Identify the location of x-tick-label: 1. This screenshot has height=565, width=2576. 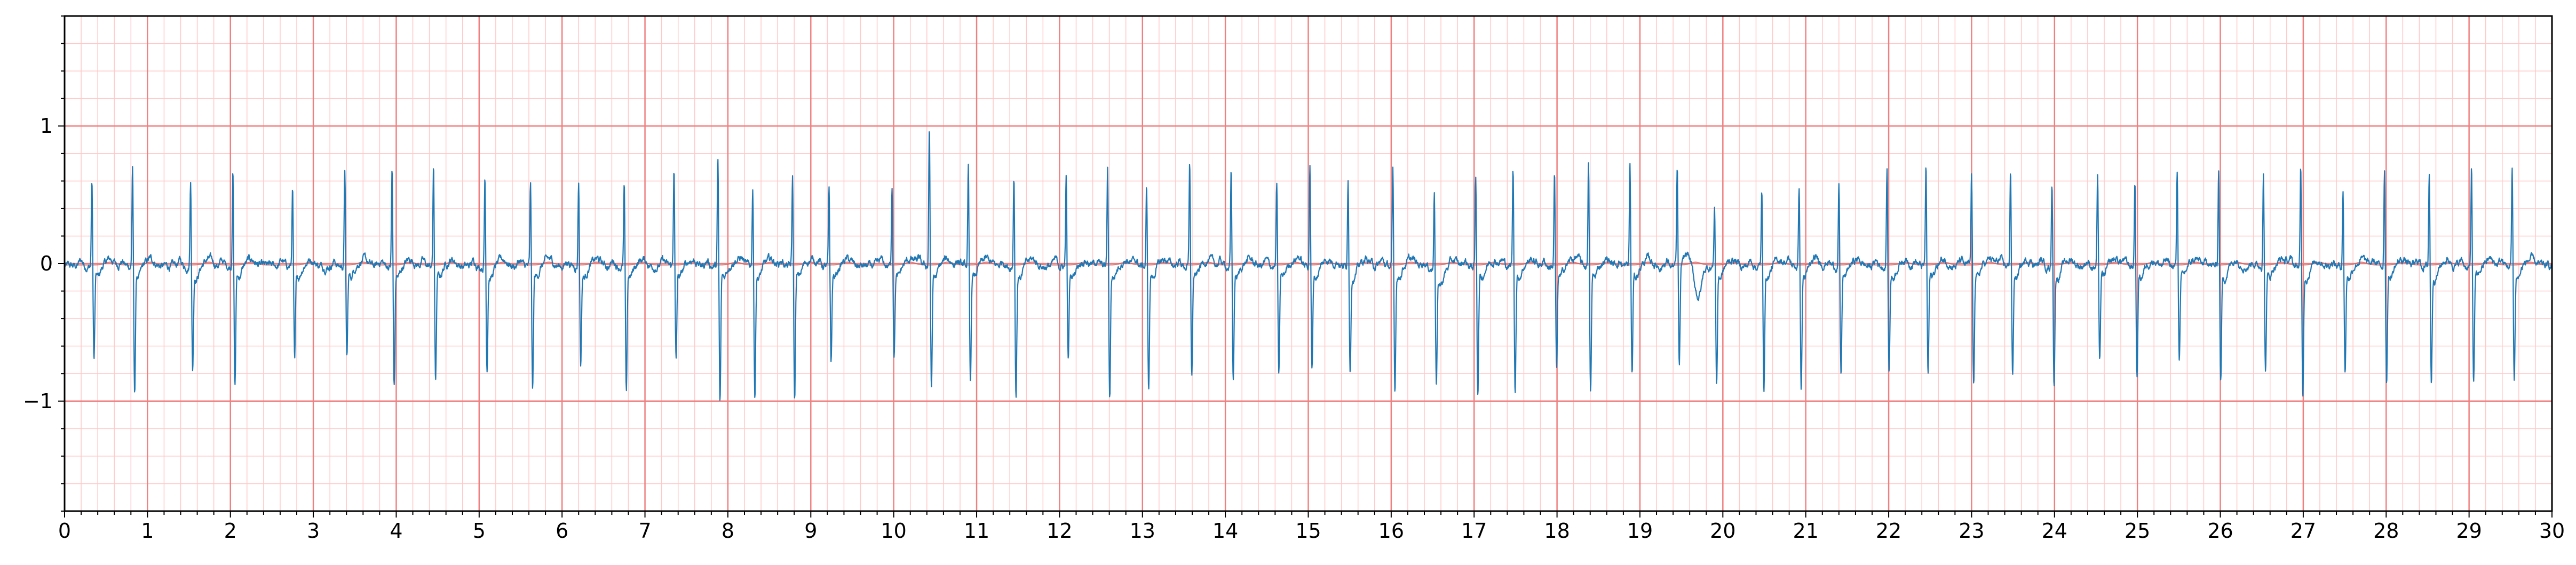
(147, 531).